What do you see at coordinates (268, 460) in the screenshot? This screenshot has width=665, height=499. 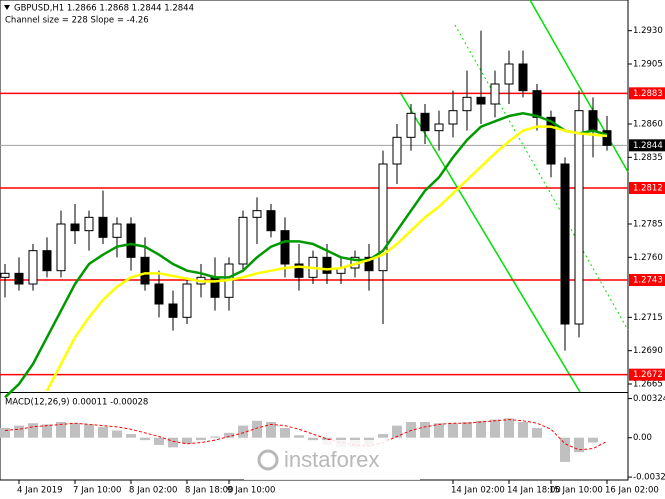 I see `watermark-logo` at bounding box center [268, 460].